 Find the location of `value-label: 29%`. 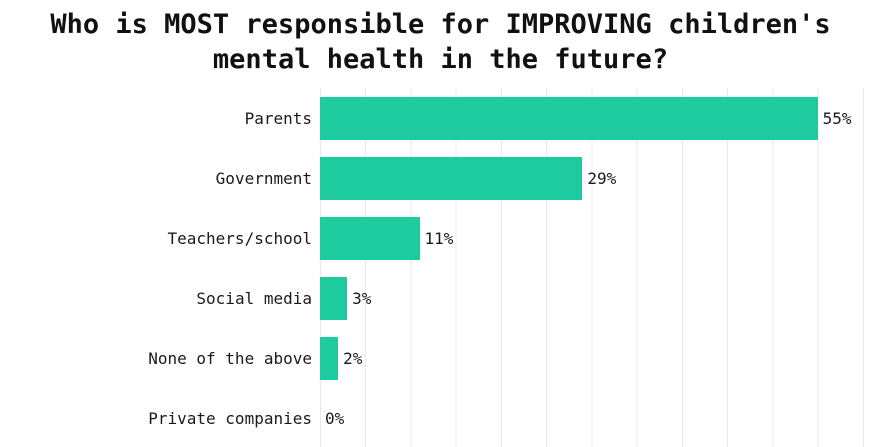

value-label: 29% is located at coordinates (602, 178).